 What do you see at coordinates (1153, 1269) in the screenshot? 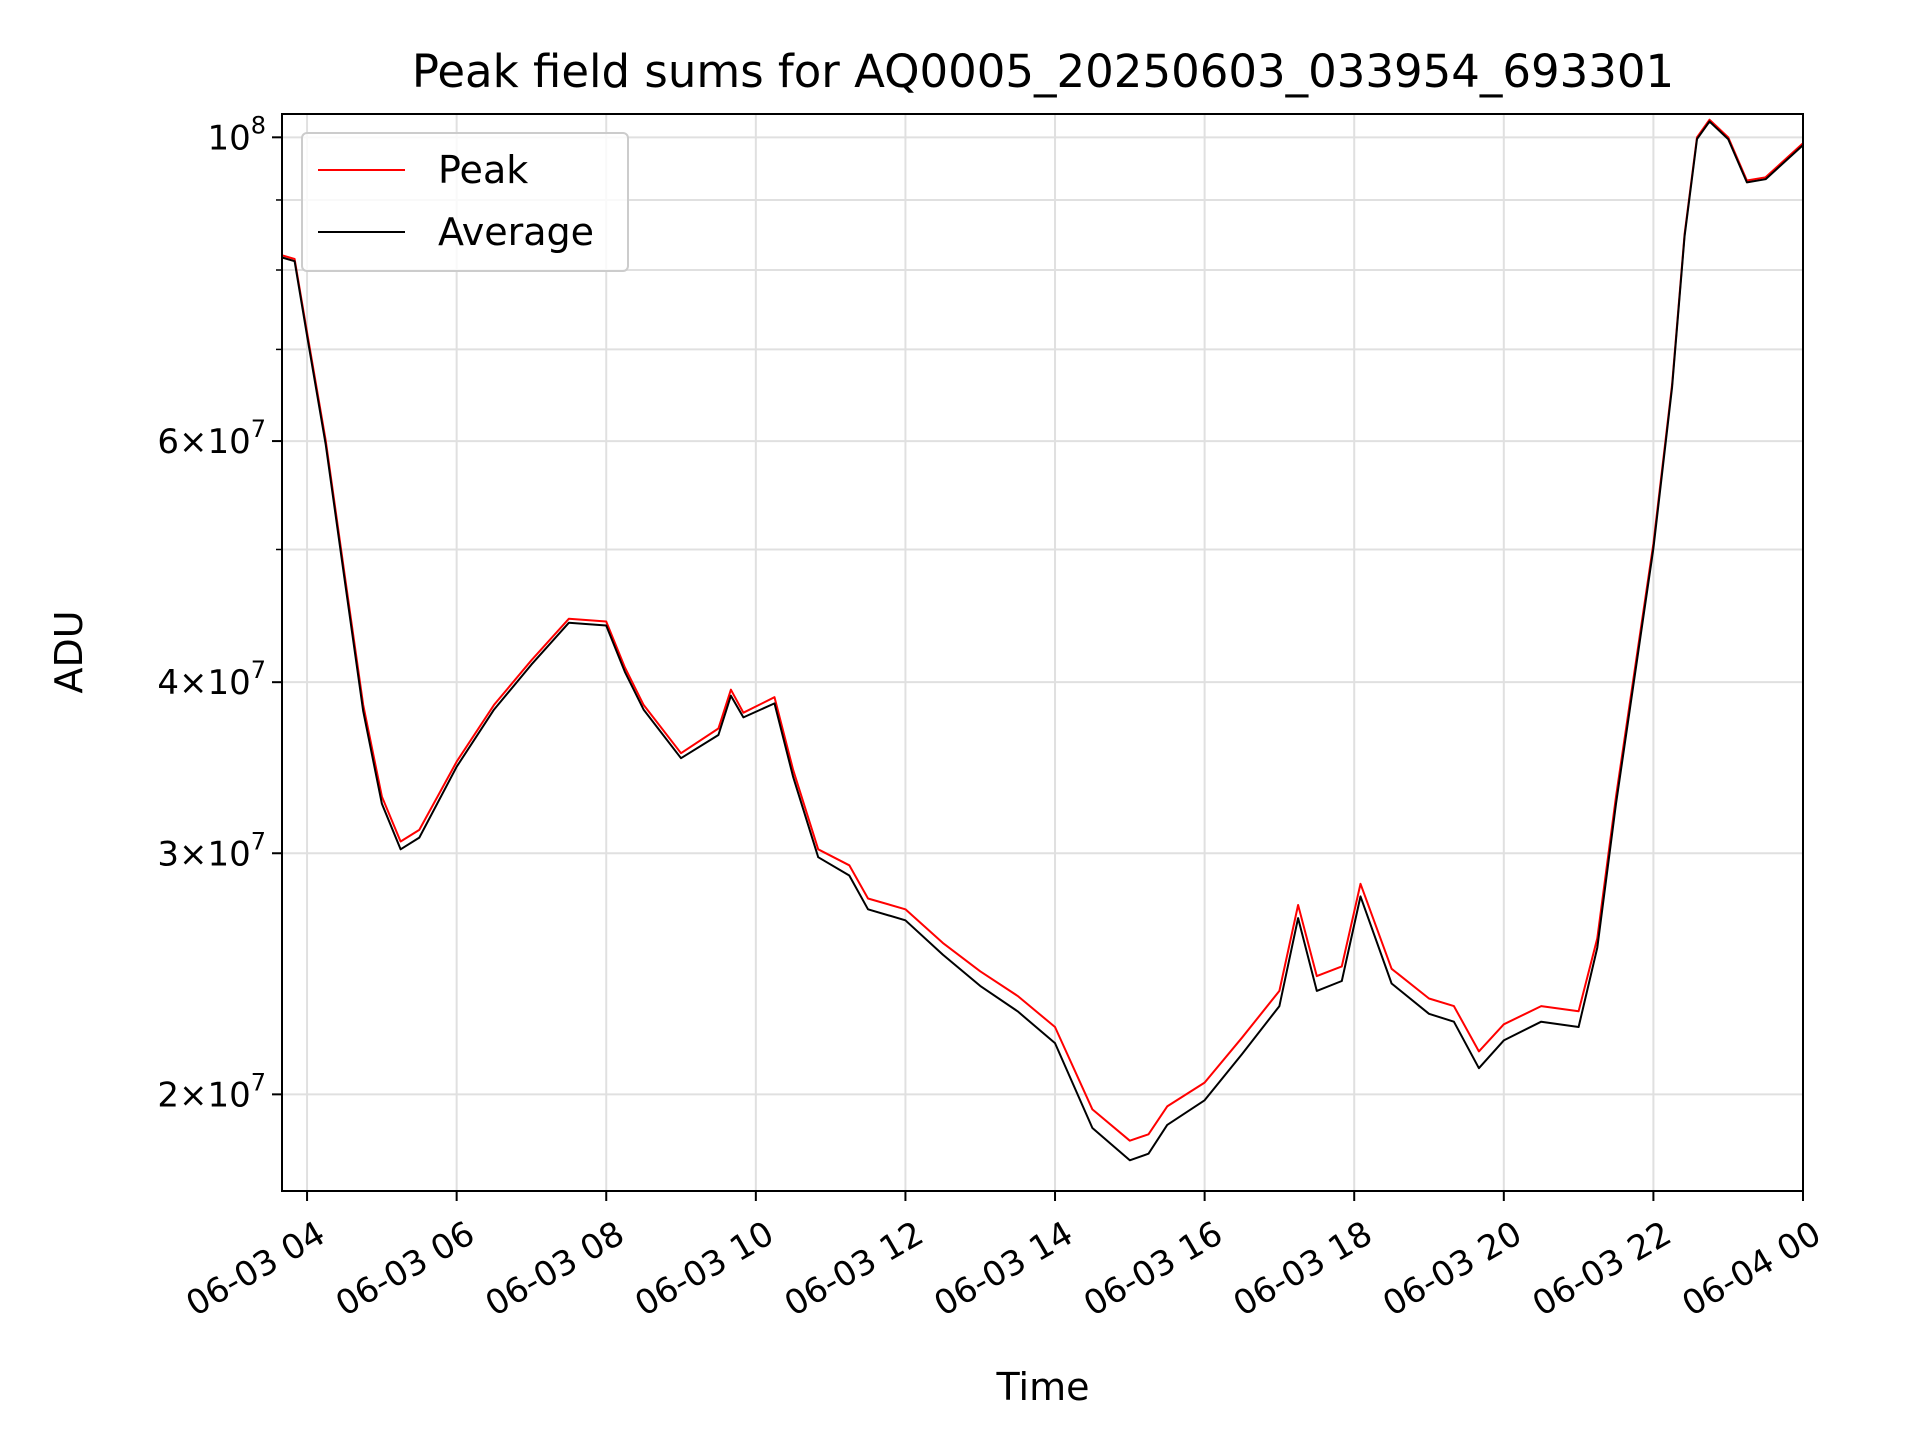
I see `x-tick-label: 06-03 16` at bounding box center [1153, 1269].